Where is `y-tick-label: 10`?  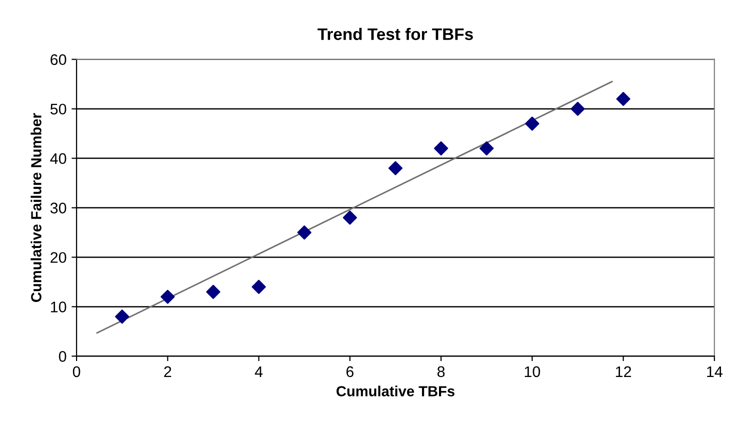 y-tick-label: 10 is located at coordinates (58, 307).